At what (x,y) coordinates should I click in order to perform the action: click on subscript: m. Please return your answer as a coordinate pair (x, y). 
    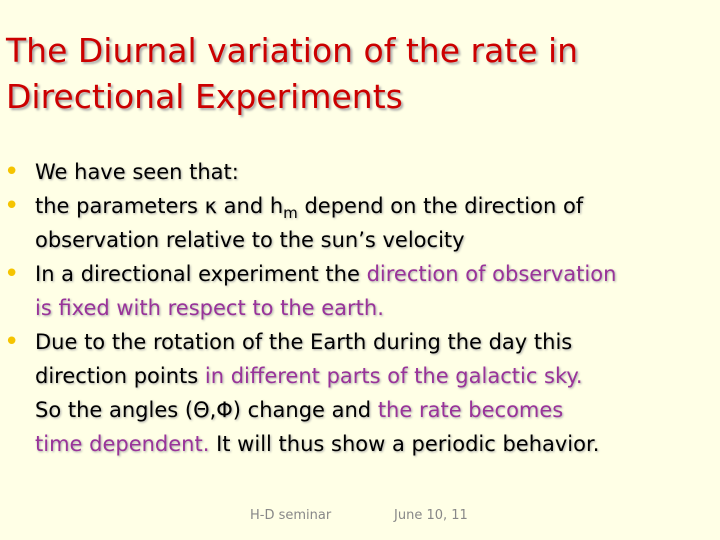
    Looking at the image, I should click on (290, 213).